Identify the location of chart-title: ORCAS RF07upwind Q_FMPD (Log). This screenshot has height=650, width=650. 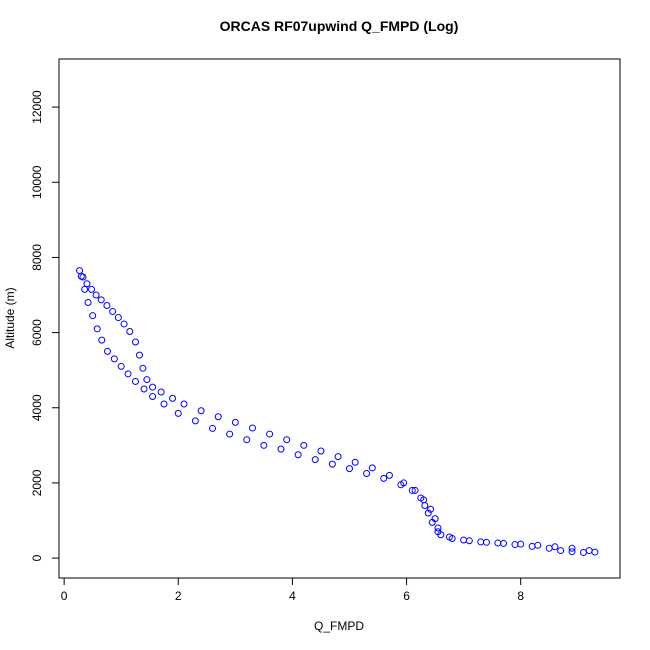
(339, 26).